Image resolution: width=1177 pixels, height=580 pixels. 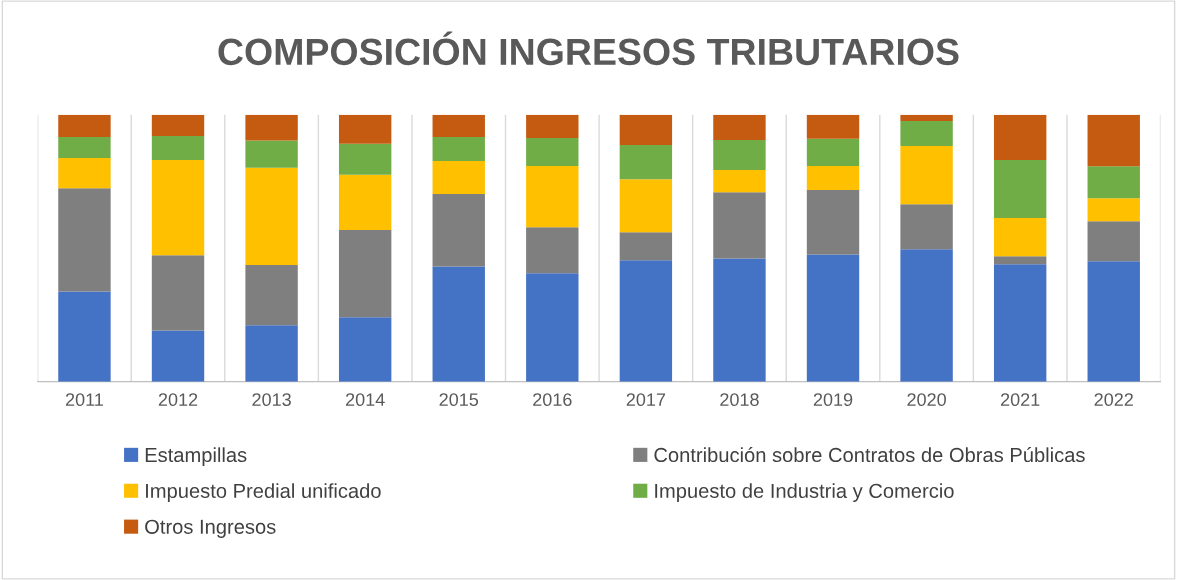 What do you see at coordinates (178, 400) in the screenshot?
I see `x-tick-label: 2012` at bounding box center [178, 400].